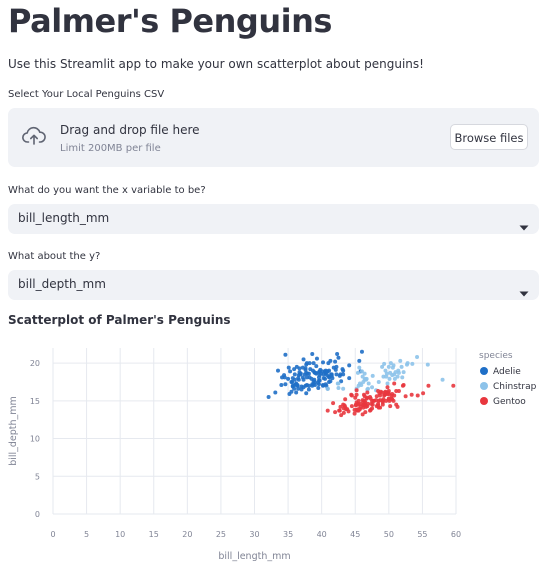 The width and height of the screenshot is (546, 571). What do you see at coordinates (187, 534) in the screenshot?
I see `x-tick-label: 20` at bounding box center [187, 534].